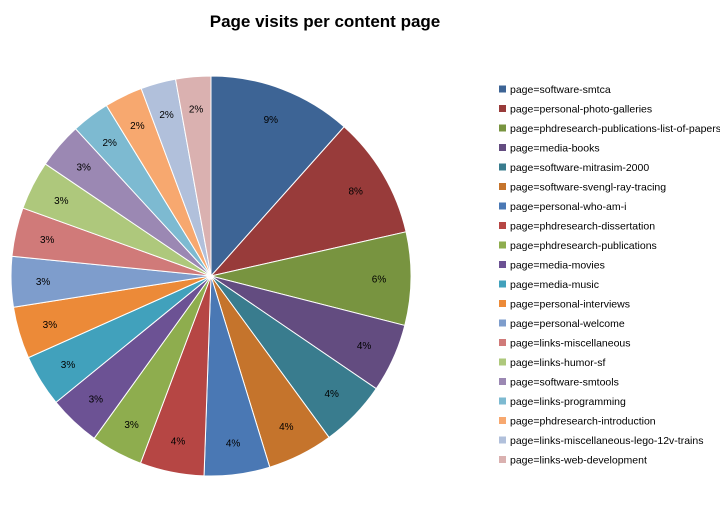 This screenshot has width=720, height=512. I want to click on legend-label: page=media-movies, so click(557, 266).